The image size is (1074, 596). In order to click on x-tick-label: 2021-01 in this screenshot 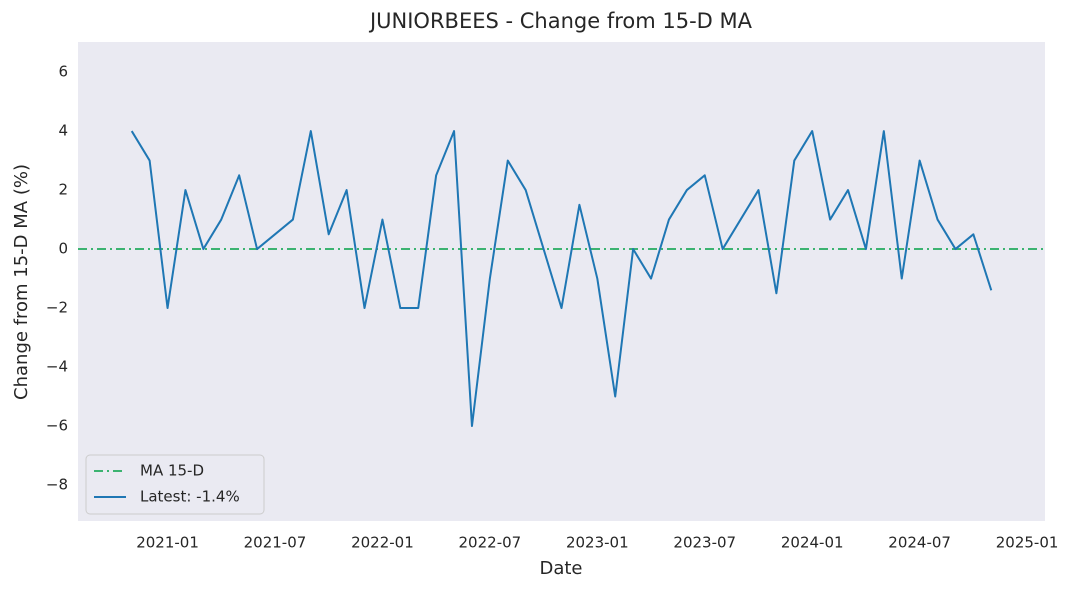, I will do `click(167, 543)`.